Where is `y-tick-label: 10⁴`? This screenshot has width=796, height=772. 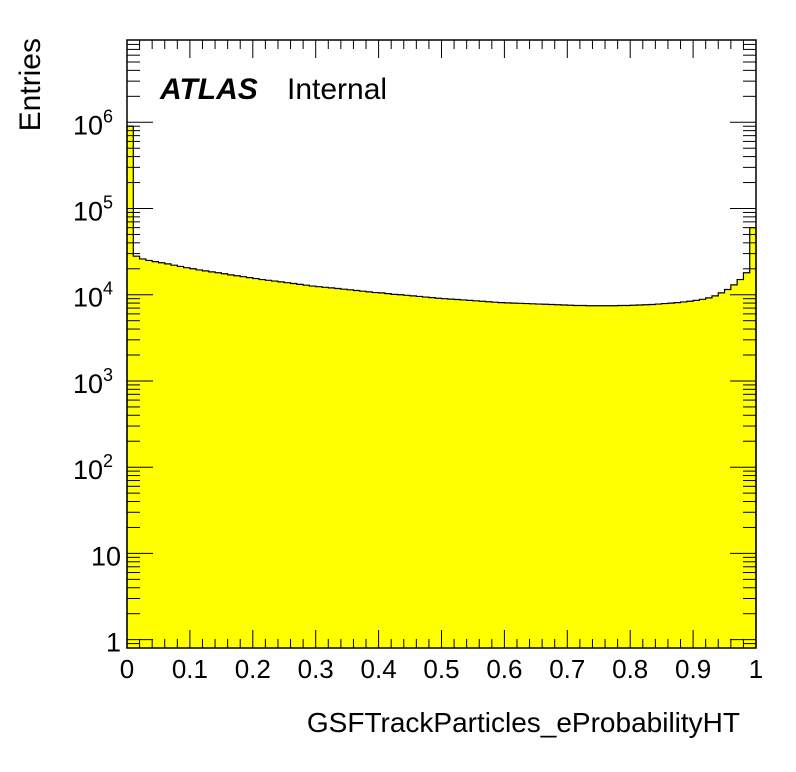 y-tick-label: 10⁴ is located at coordinates (93, 296).